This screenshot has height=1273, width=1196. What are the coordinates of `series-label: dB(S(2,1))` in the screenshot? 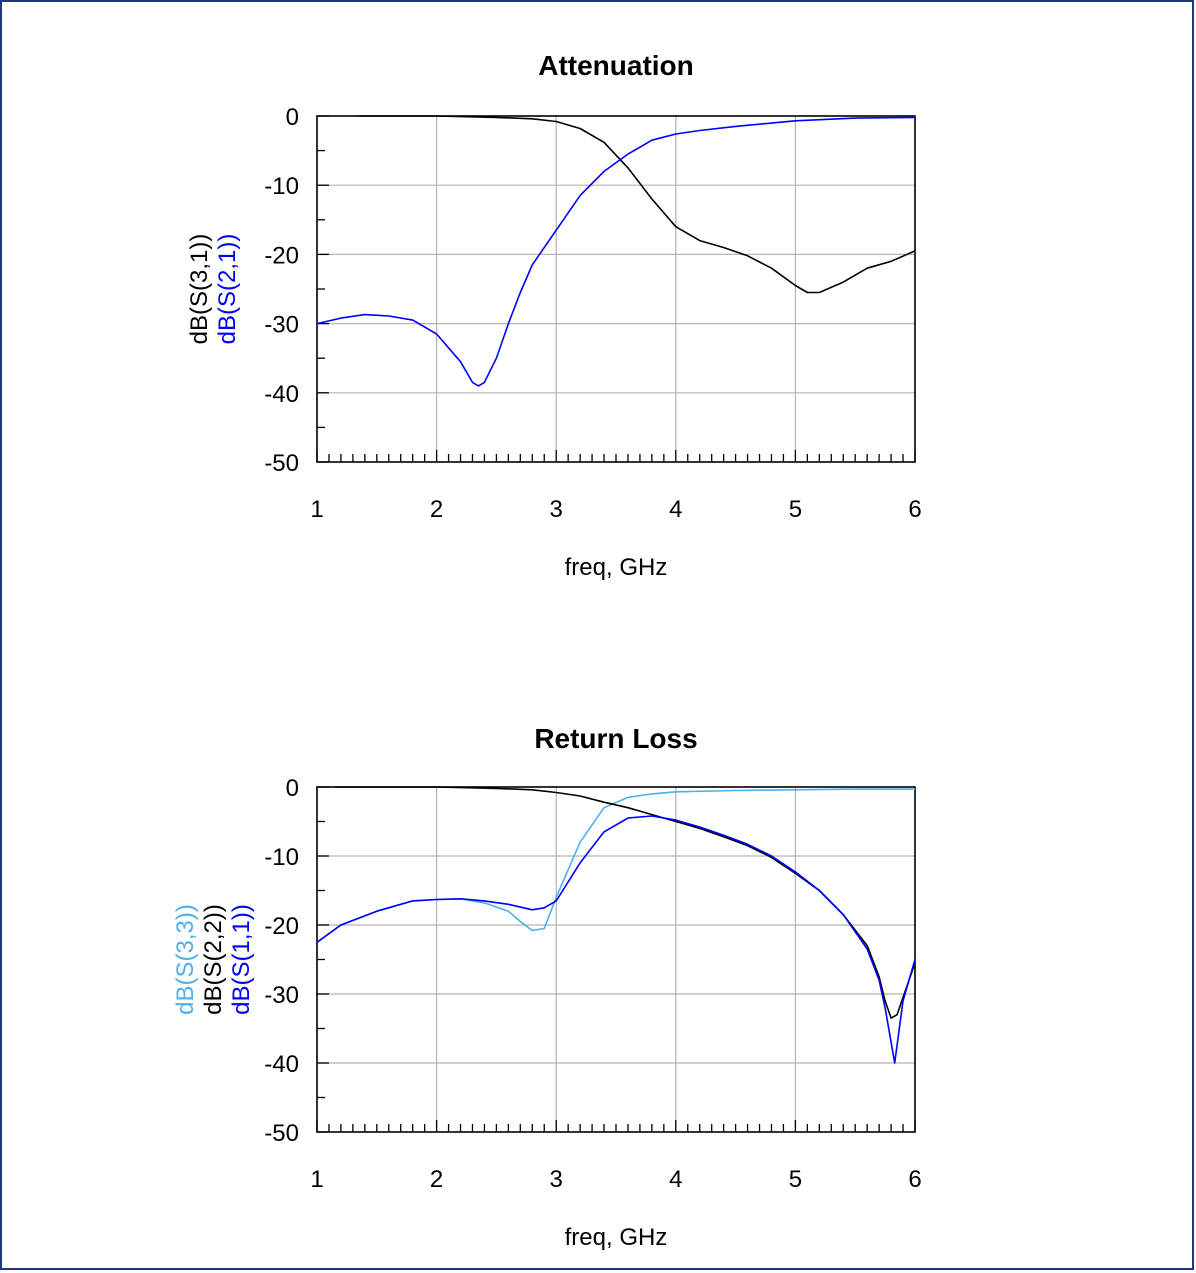 It's located at (227, 289).